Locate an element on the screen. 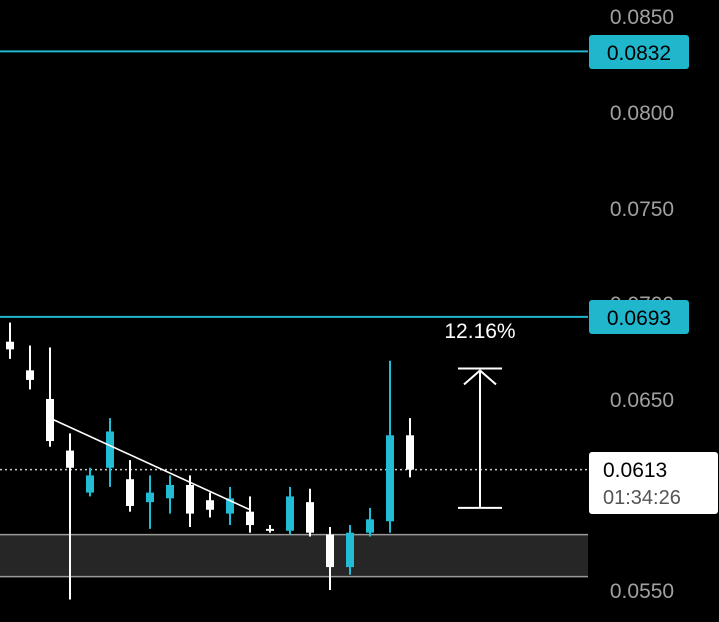  axis-tick-label: 0.0850 is located at coordinates (642, 17).